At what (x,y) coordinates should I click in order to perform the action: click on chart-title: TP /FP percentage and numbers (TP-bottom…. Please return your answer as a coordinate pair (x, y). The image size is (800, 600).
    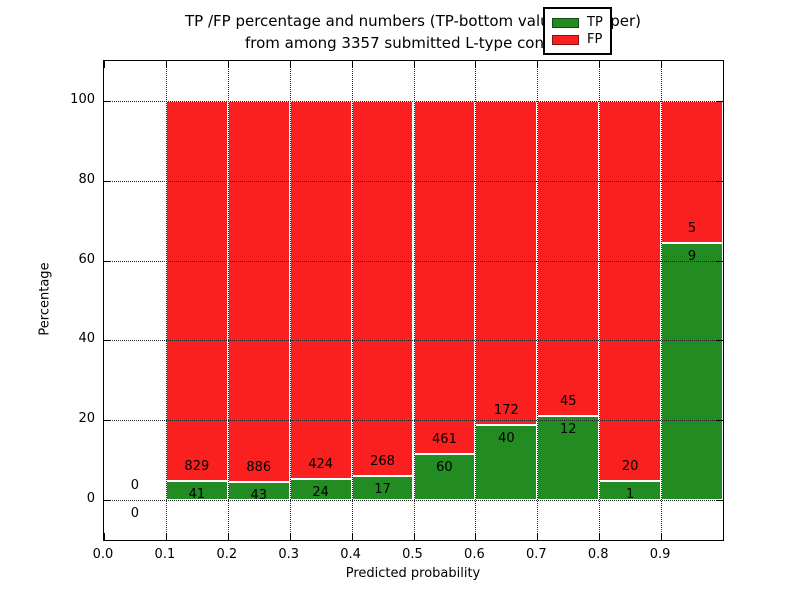
    Looking at the image, I should click on (413, 32).